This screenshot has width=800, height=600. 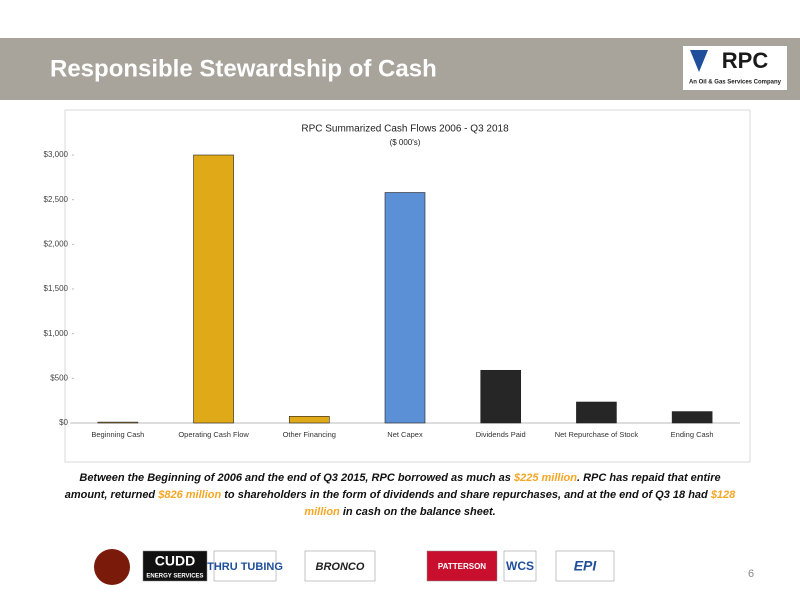 What do you see at coordinates (190, 495) in the screenshot?
I see `caption-highlight: $826 million` at bounding box center [190, 495].